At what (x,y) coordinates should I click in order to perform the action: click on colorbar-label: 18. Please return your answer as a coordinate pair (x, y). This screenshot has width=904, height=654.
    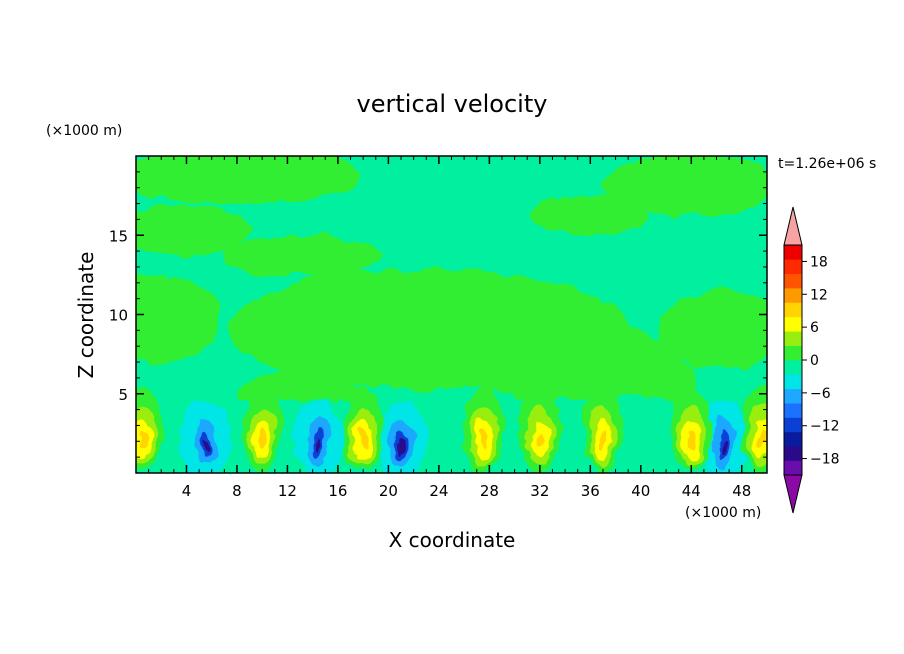
    Looking at the image, I should click on (819, 262).